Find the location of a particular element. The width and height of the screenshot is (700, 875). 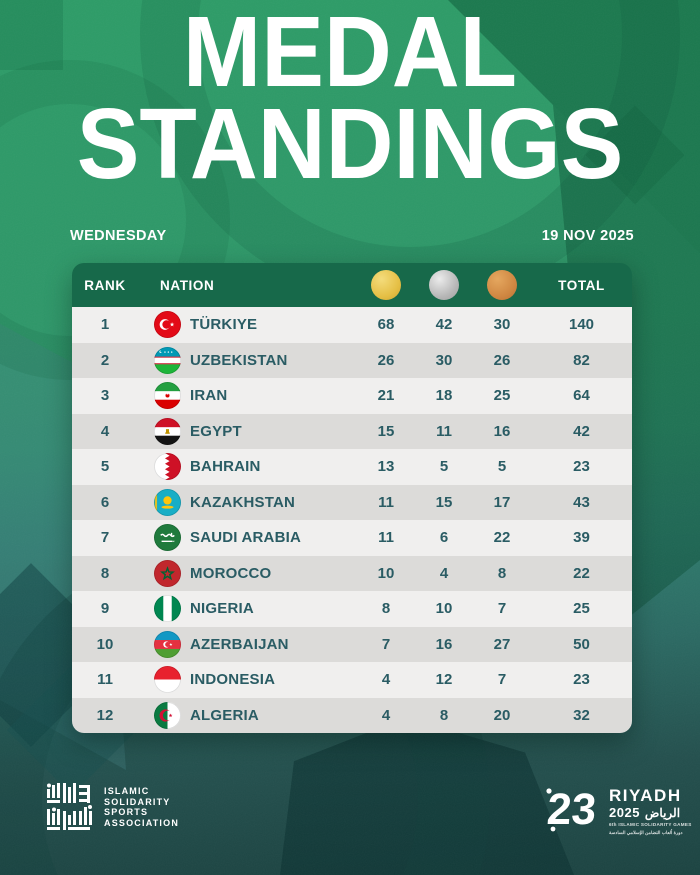

table-row: 11 INDONESIA 4 12 7 23 is located at coordinates (352, 680).